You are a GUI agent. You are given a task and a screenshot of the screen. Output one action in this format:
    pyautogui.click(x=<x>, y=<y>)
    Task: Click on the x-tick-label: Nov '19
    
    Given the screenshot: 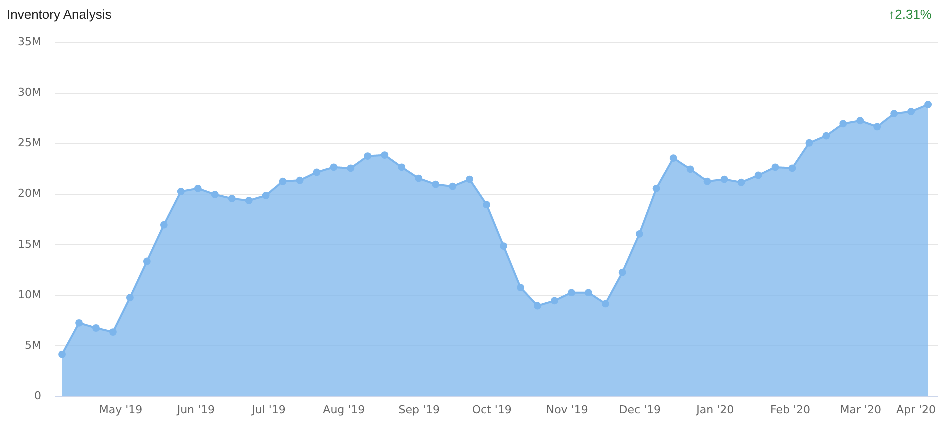 What is the action you would take?
    pyautogui.click(x=567, y=410)
    